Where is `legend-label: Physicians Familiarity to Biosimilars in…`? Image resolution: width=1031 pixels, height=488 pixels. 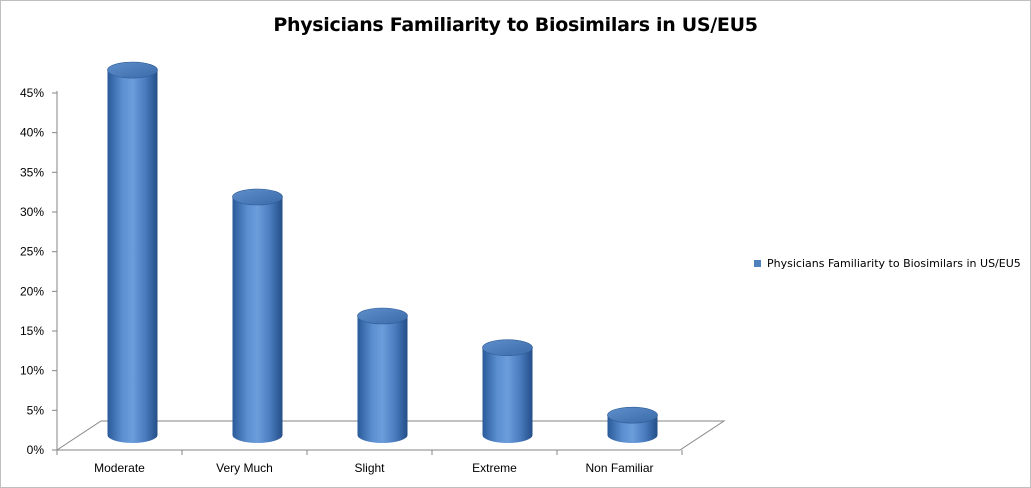
legend-label: Physicians Familiarity to Biosimilars in… is located at coordinates (894, 263).